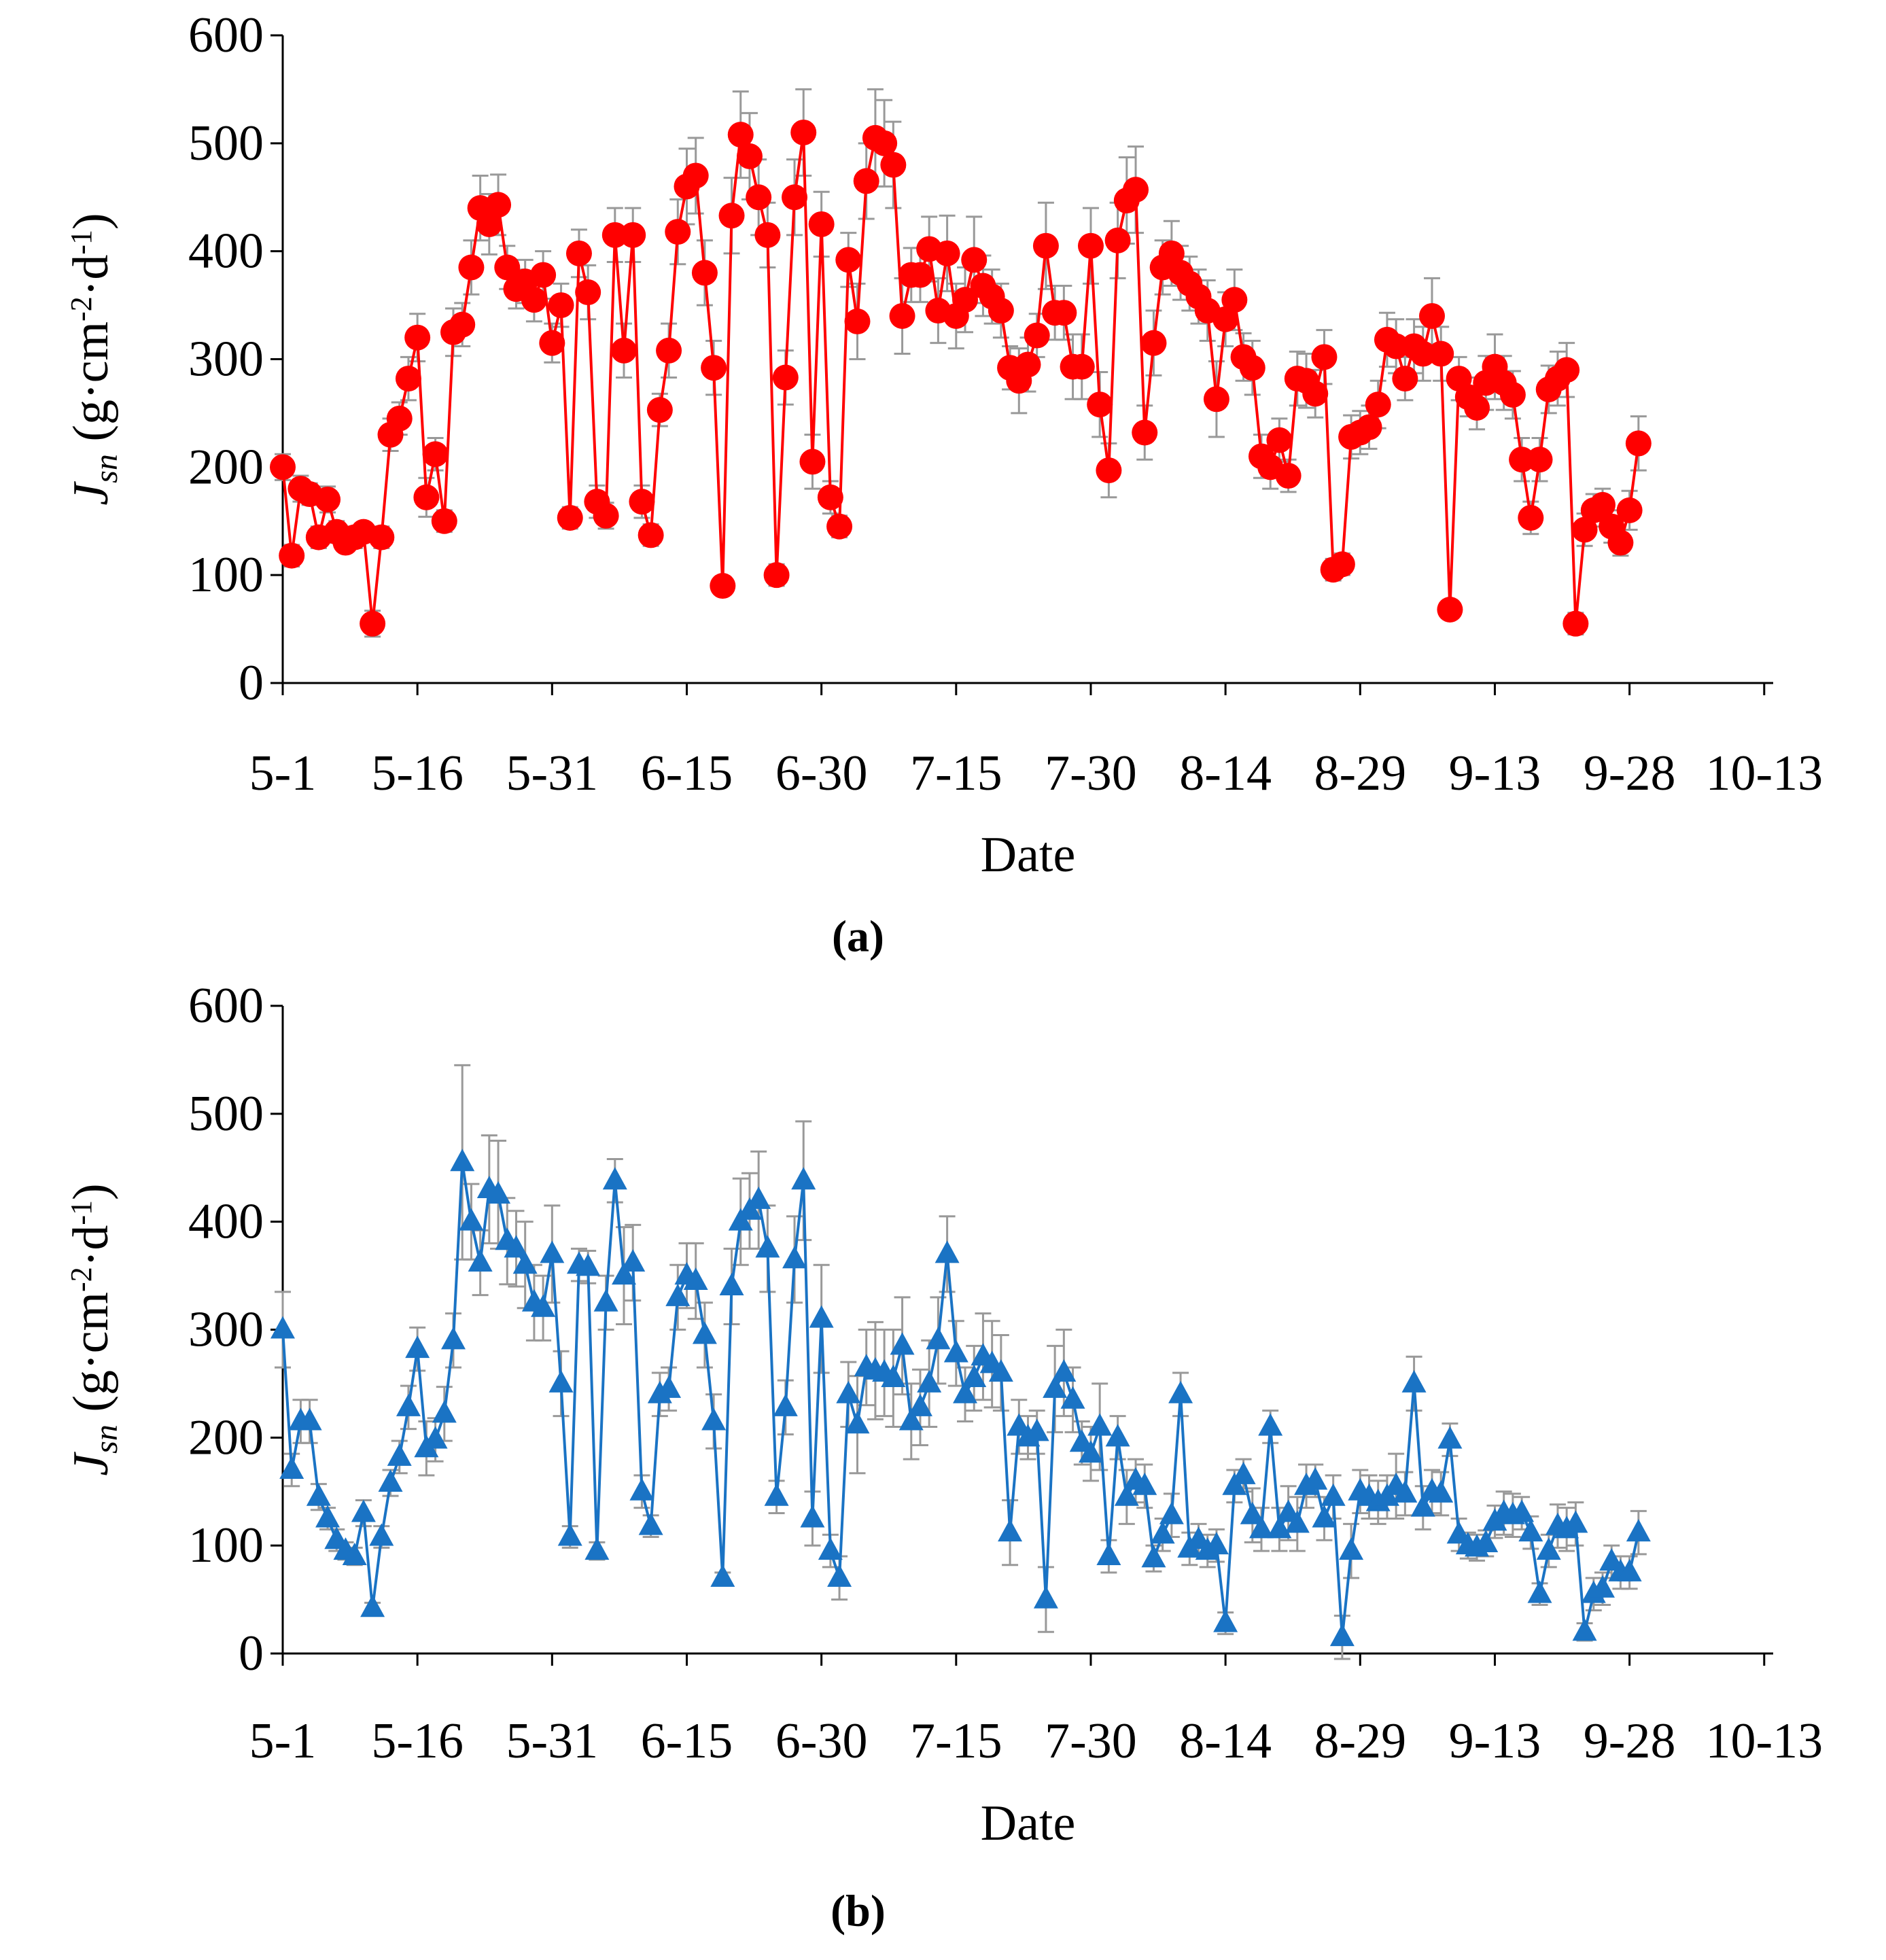 Image resolution: width=1886 pixels, height=1960 pixels. What do you see at coordinates (821, 1741) in the screenshot?
I see `x-tick-label: 6-30` at bounding box center [821, 1741].